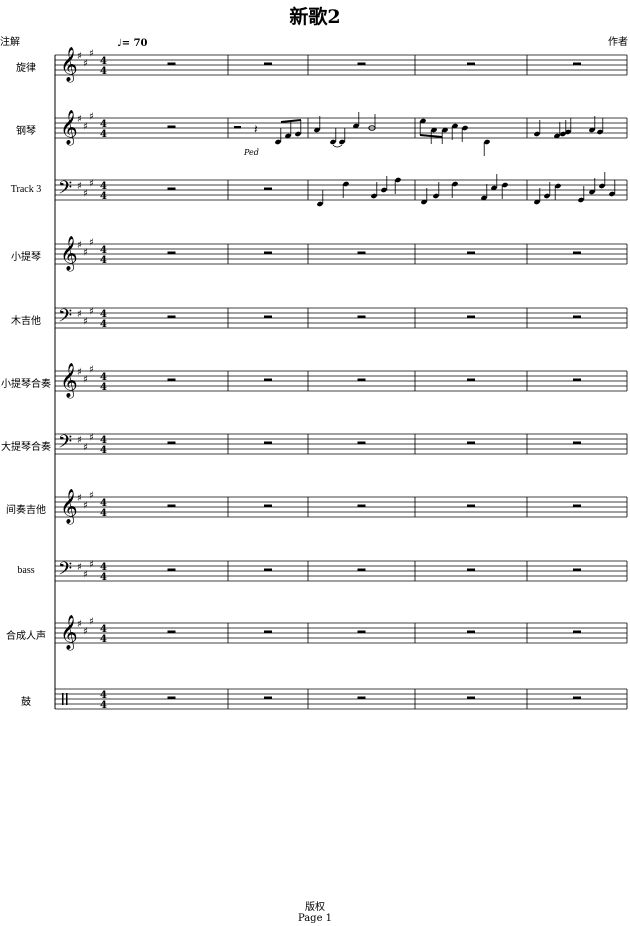 The width and height of the screenshot is (630, 926). Describe the element at coordinates (26, 321) in the screenshot. I see `instrument-name: 木吉他` at that location.